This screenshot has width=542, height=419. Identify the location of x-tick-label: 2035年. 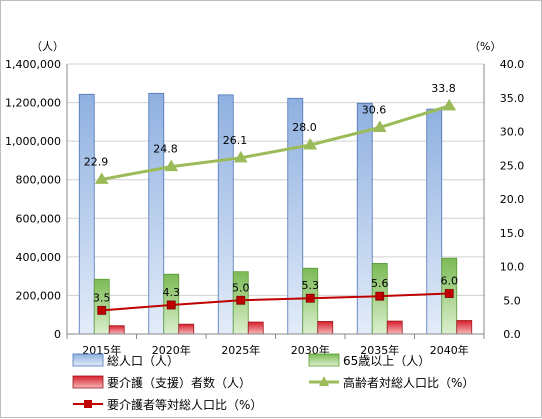
(379, 350).